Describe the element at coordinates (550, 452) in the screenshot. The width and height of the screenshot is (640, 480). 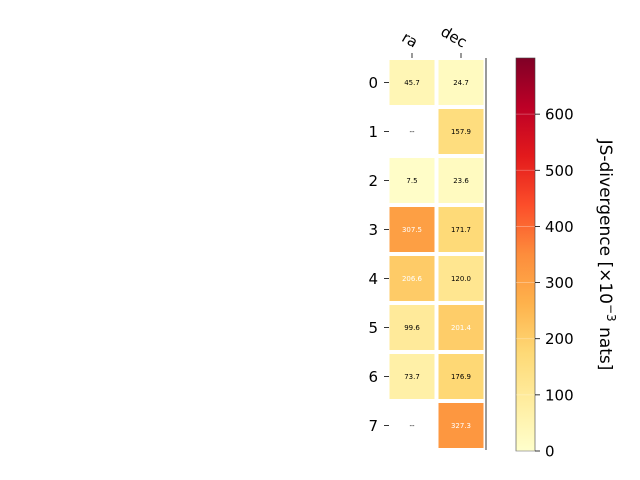
I see `colorbar-tick-label: 0` at that location.